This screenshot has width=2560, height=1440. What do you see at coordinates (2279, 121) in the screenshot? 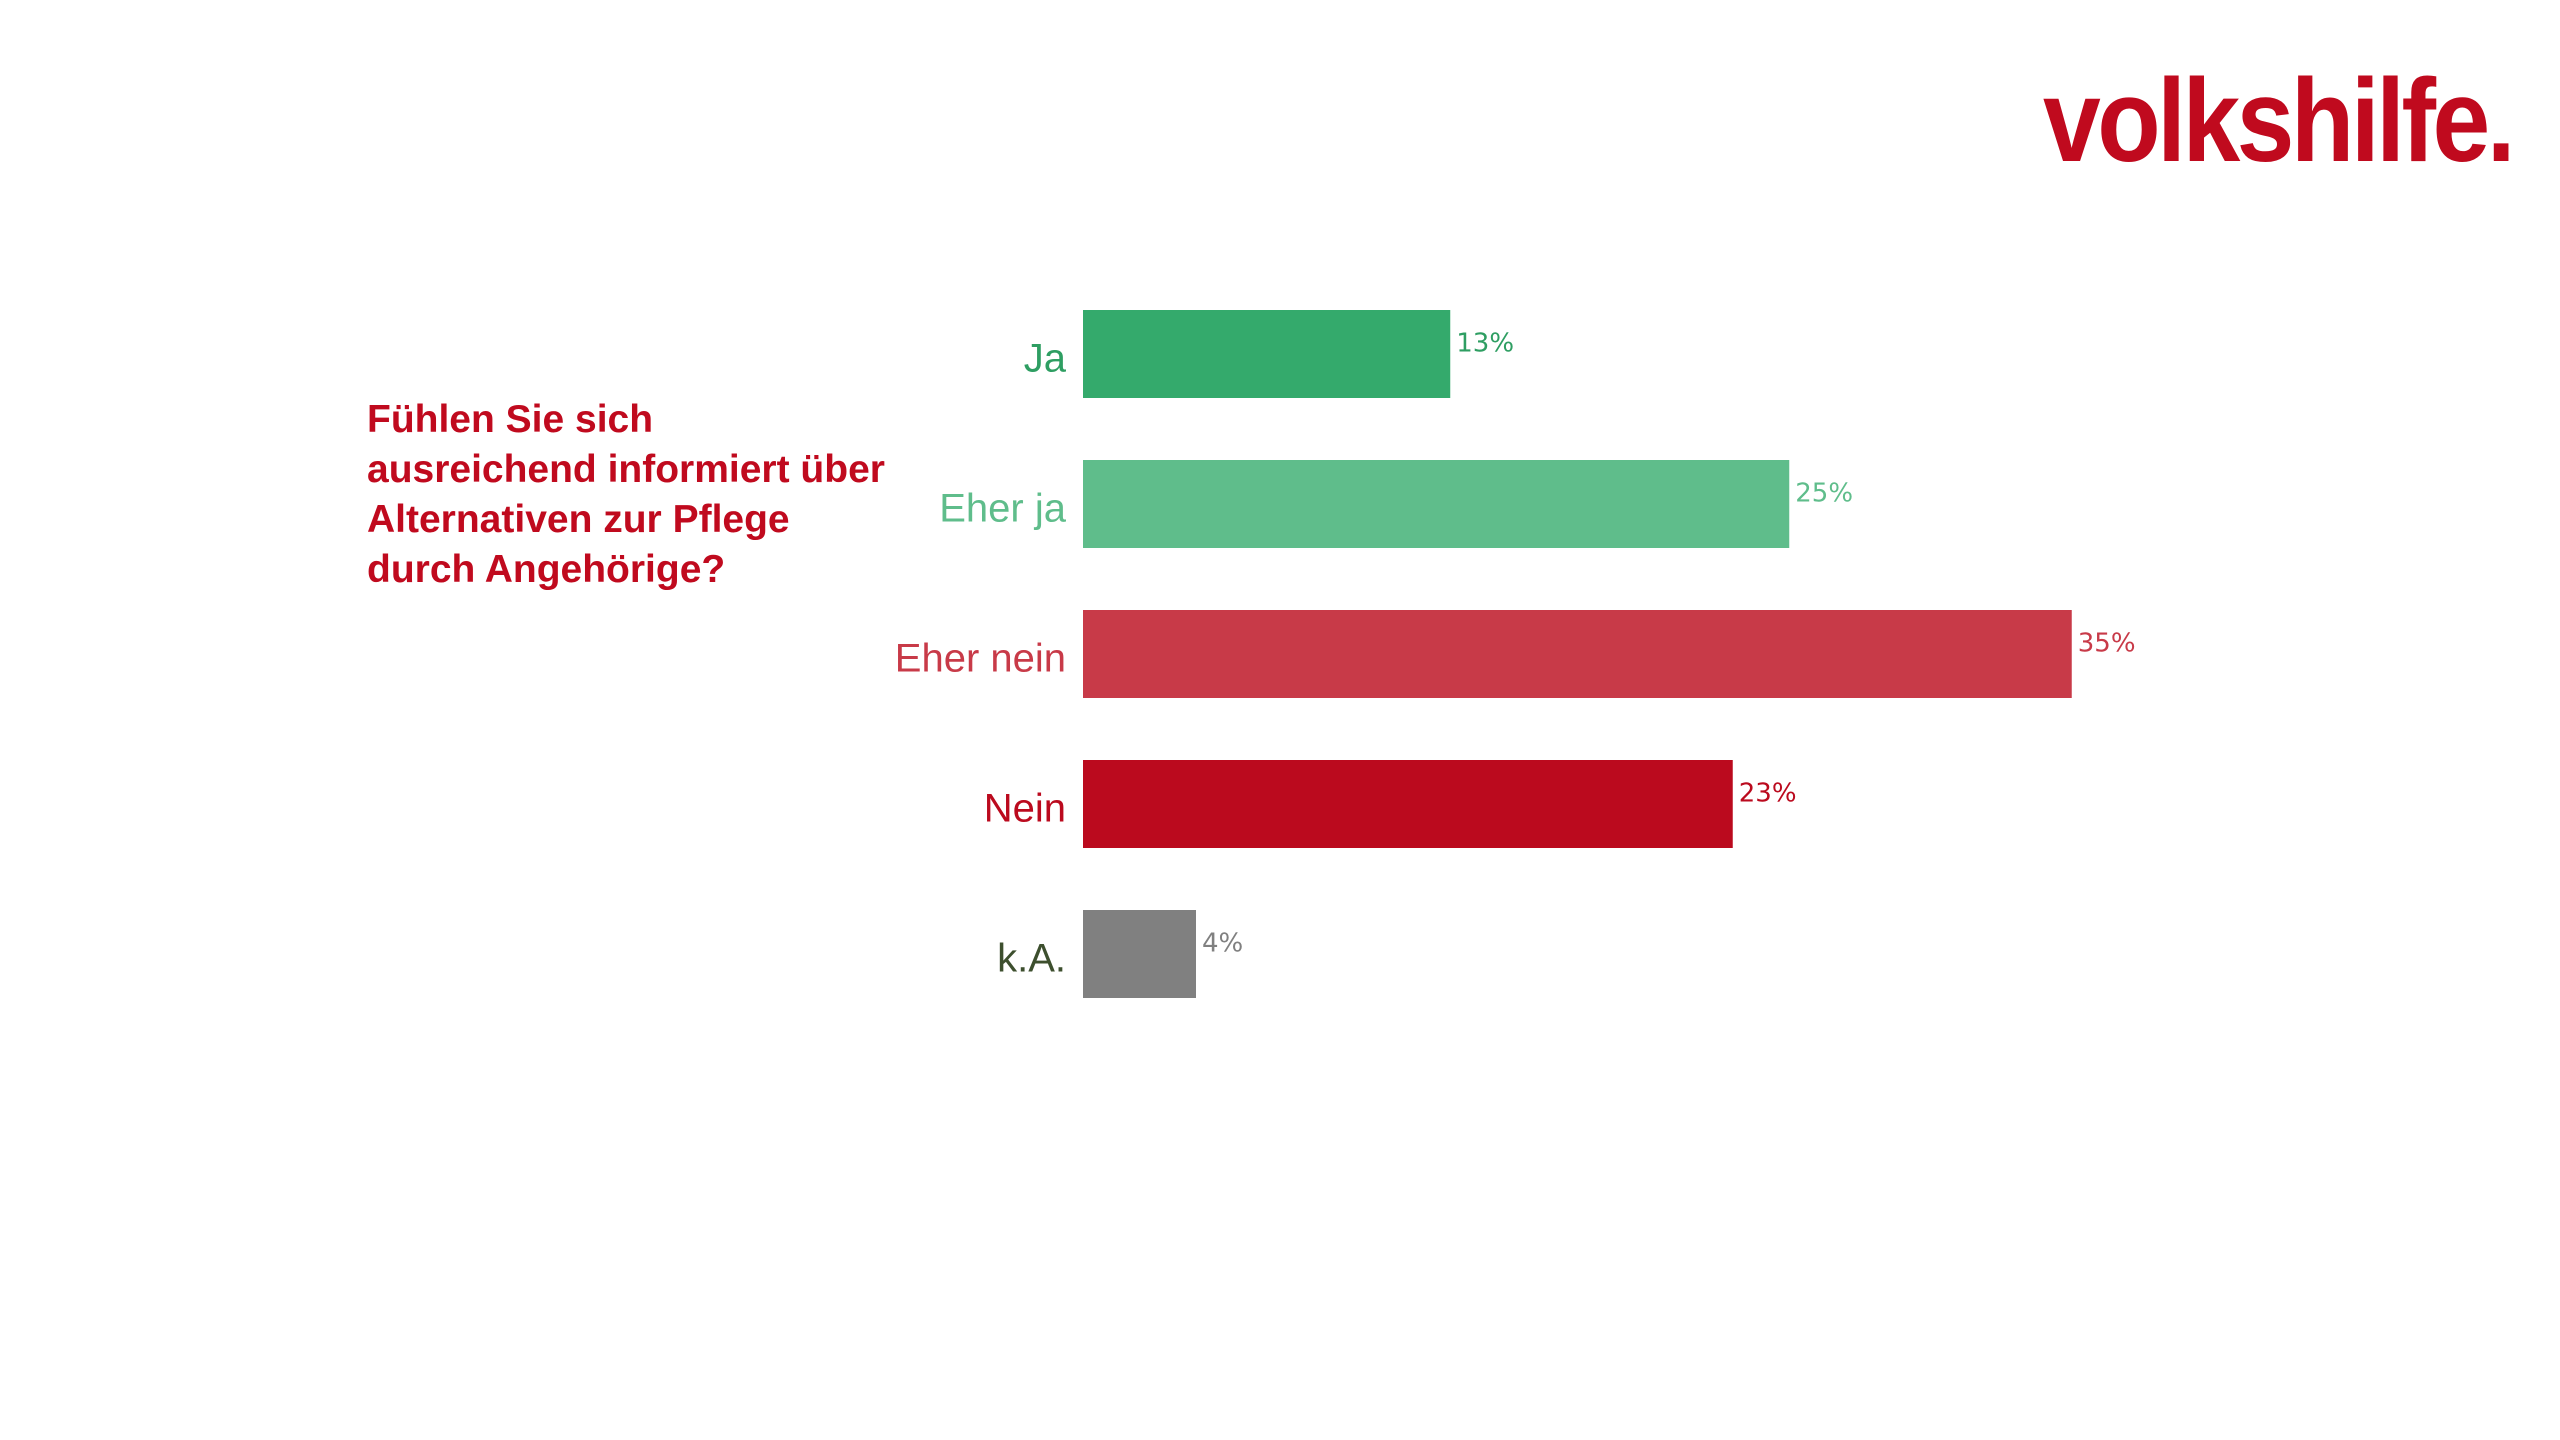
I see `volkshilfe-logo: volkshilfe.` at bounding box center [2279, 121].